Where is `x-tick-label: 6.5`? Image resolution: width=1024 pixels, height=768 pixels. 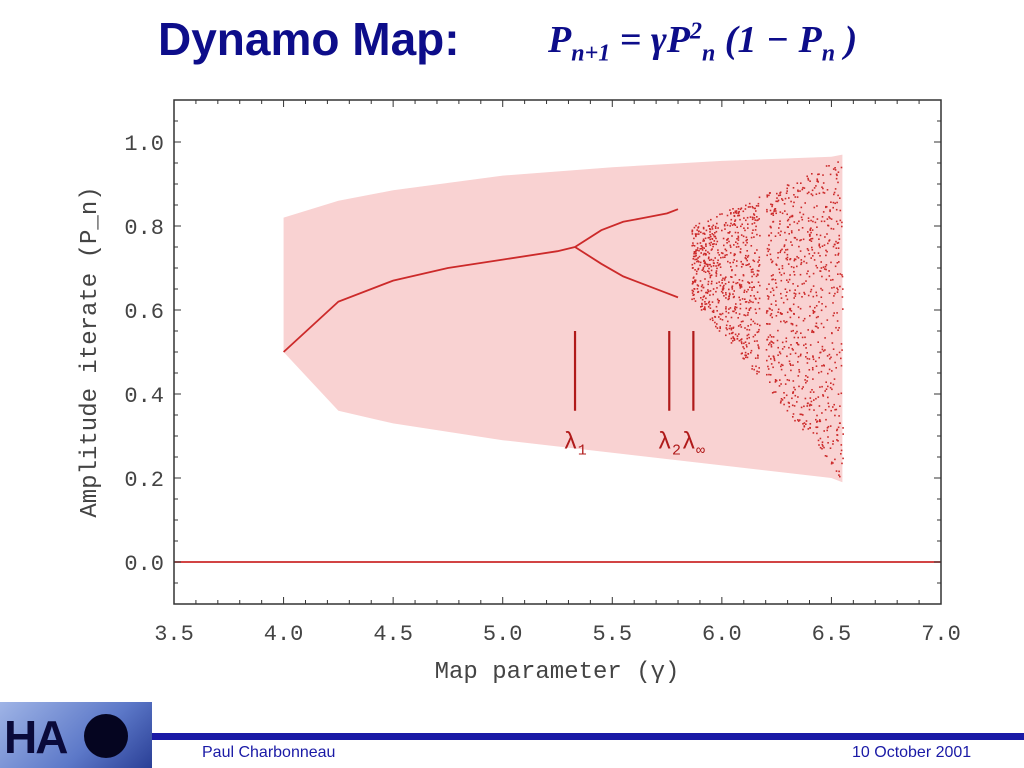
x-tick-label: 6.5 is located at coordinates (832, 634).